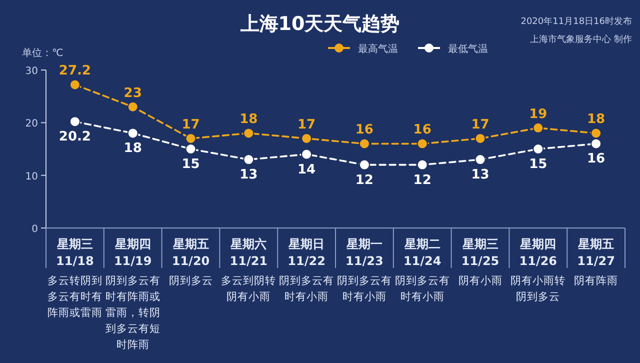  What do you see at coordinates (31, 124) in the screenshot?
I see `y-tick-label: 20` at bounding box center [31, 124].